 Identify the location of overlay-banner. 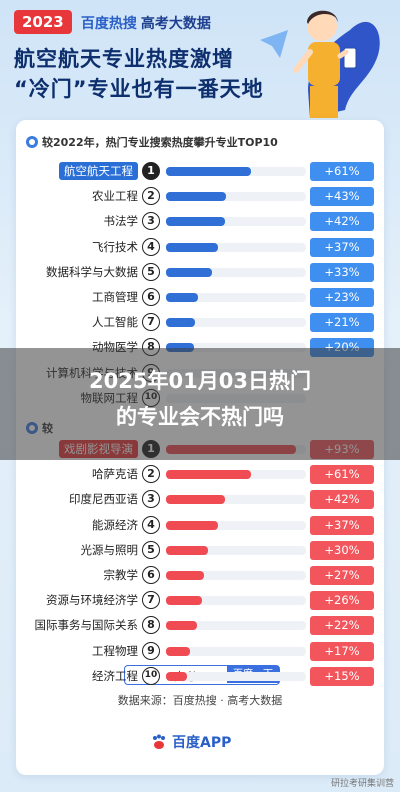
(200, 404).